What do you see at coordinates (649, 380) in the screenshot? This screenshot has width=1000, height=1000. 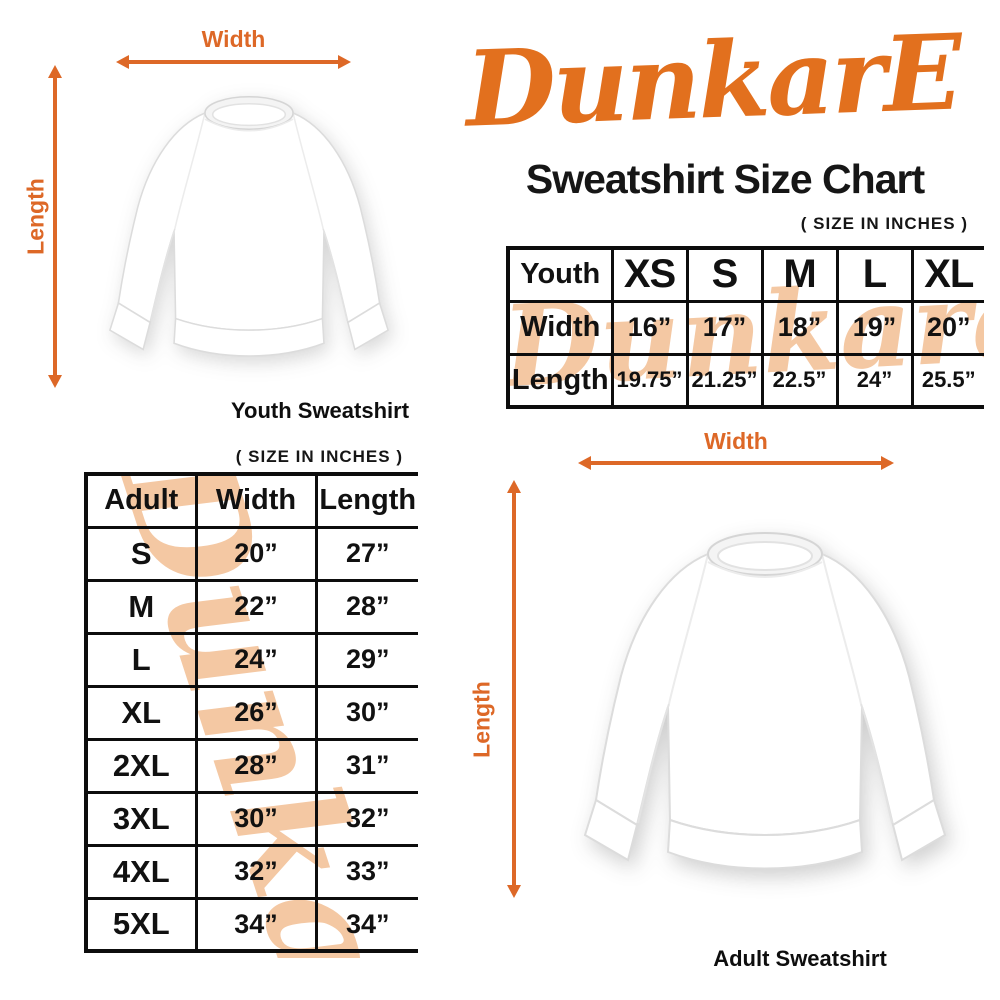 I see `table-cell: 19.75”` at bounding box center [649, 380].